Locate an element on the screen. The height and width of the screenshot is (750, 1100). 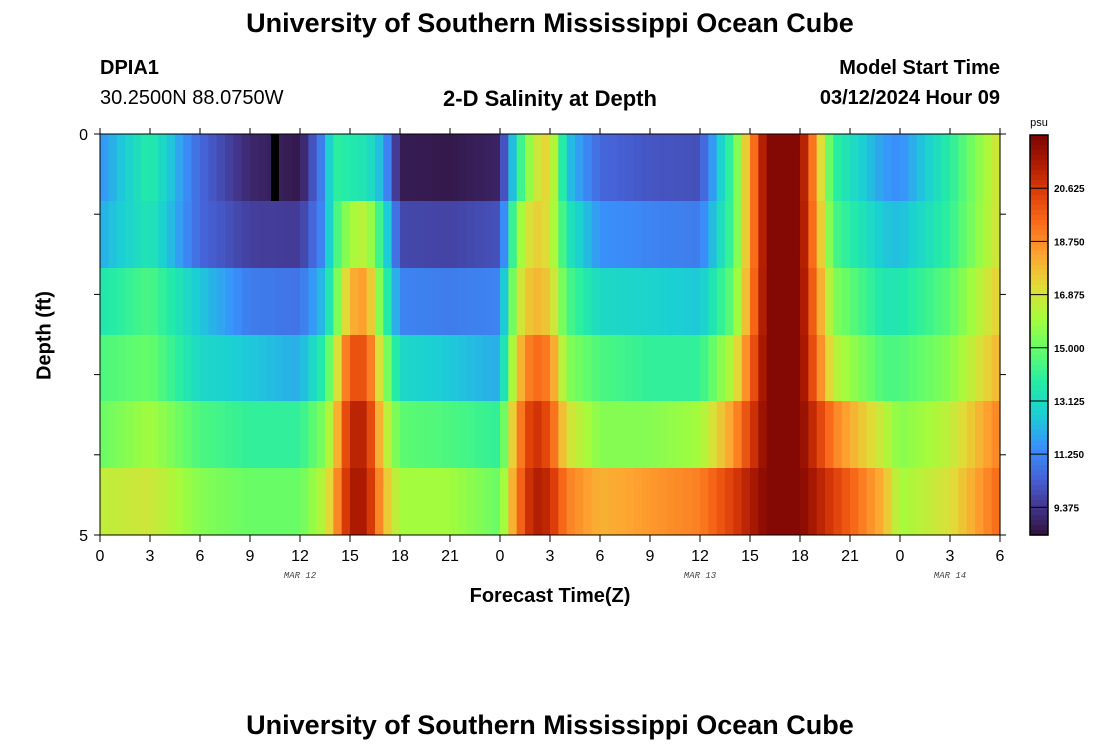
data-gap-marker is located at coordinates (275, 167).